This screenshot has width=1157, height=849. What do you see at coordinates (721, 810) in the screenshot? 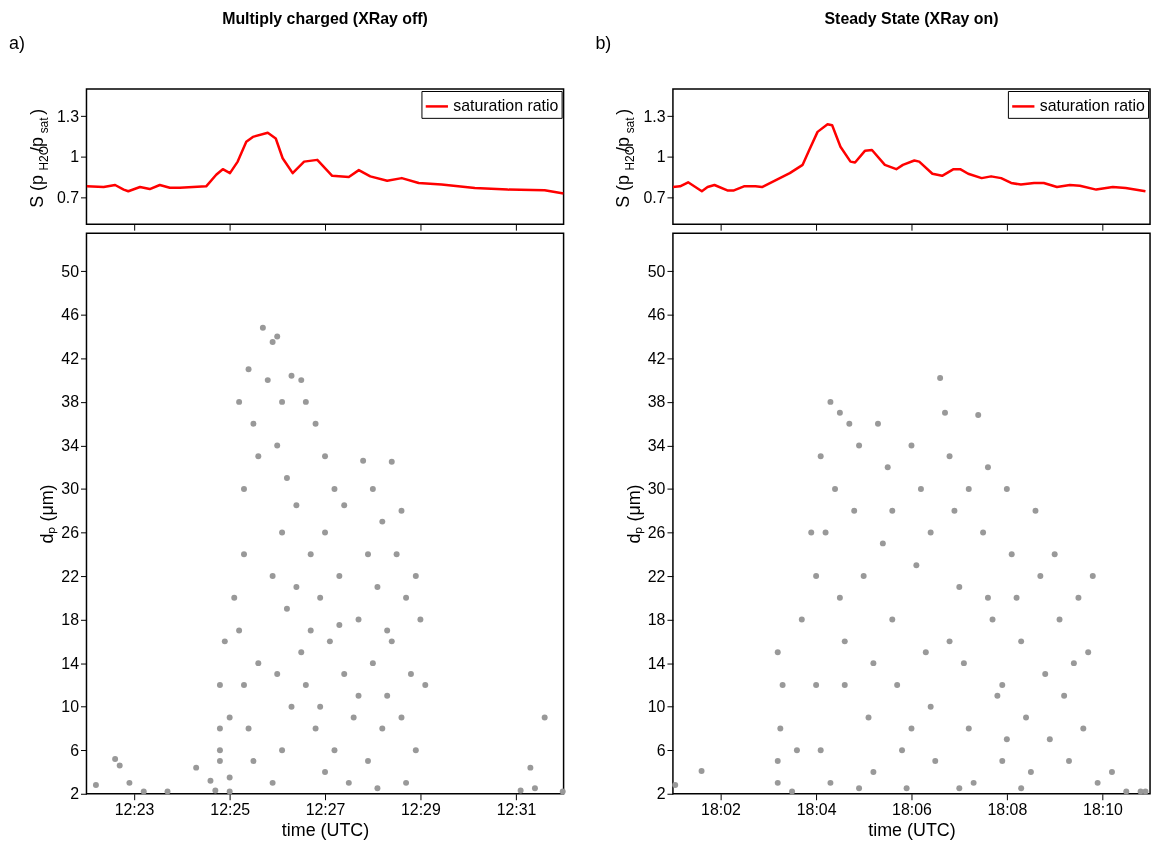
I see `x-tick-label: 18:02` at bounding box center [721, 810].